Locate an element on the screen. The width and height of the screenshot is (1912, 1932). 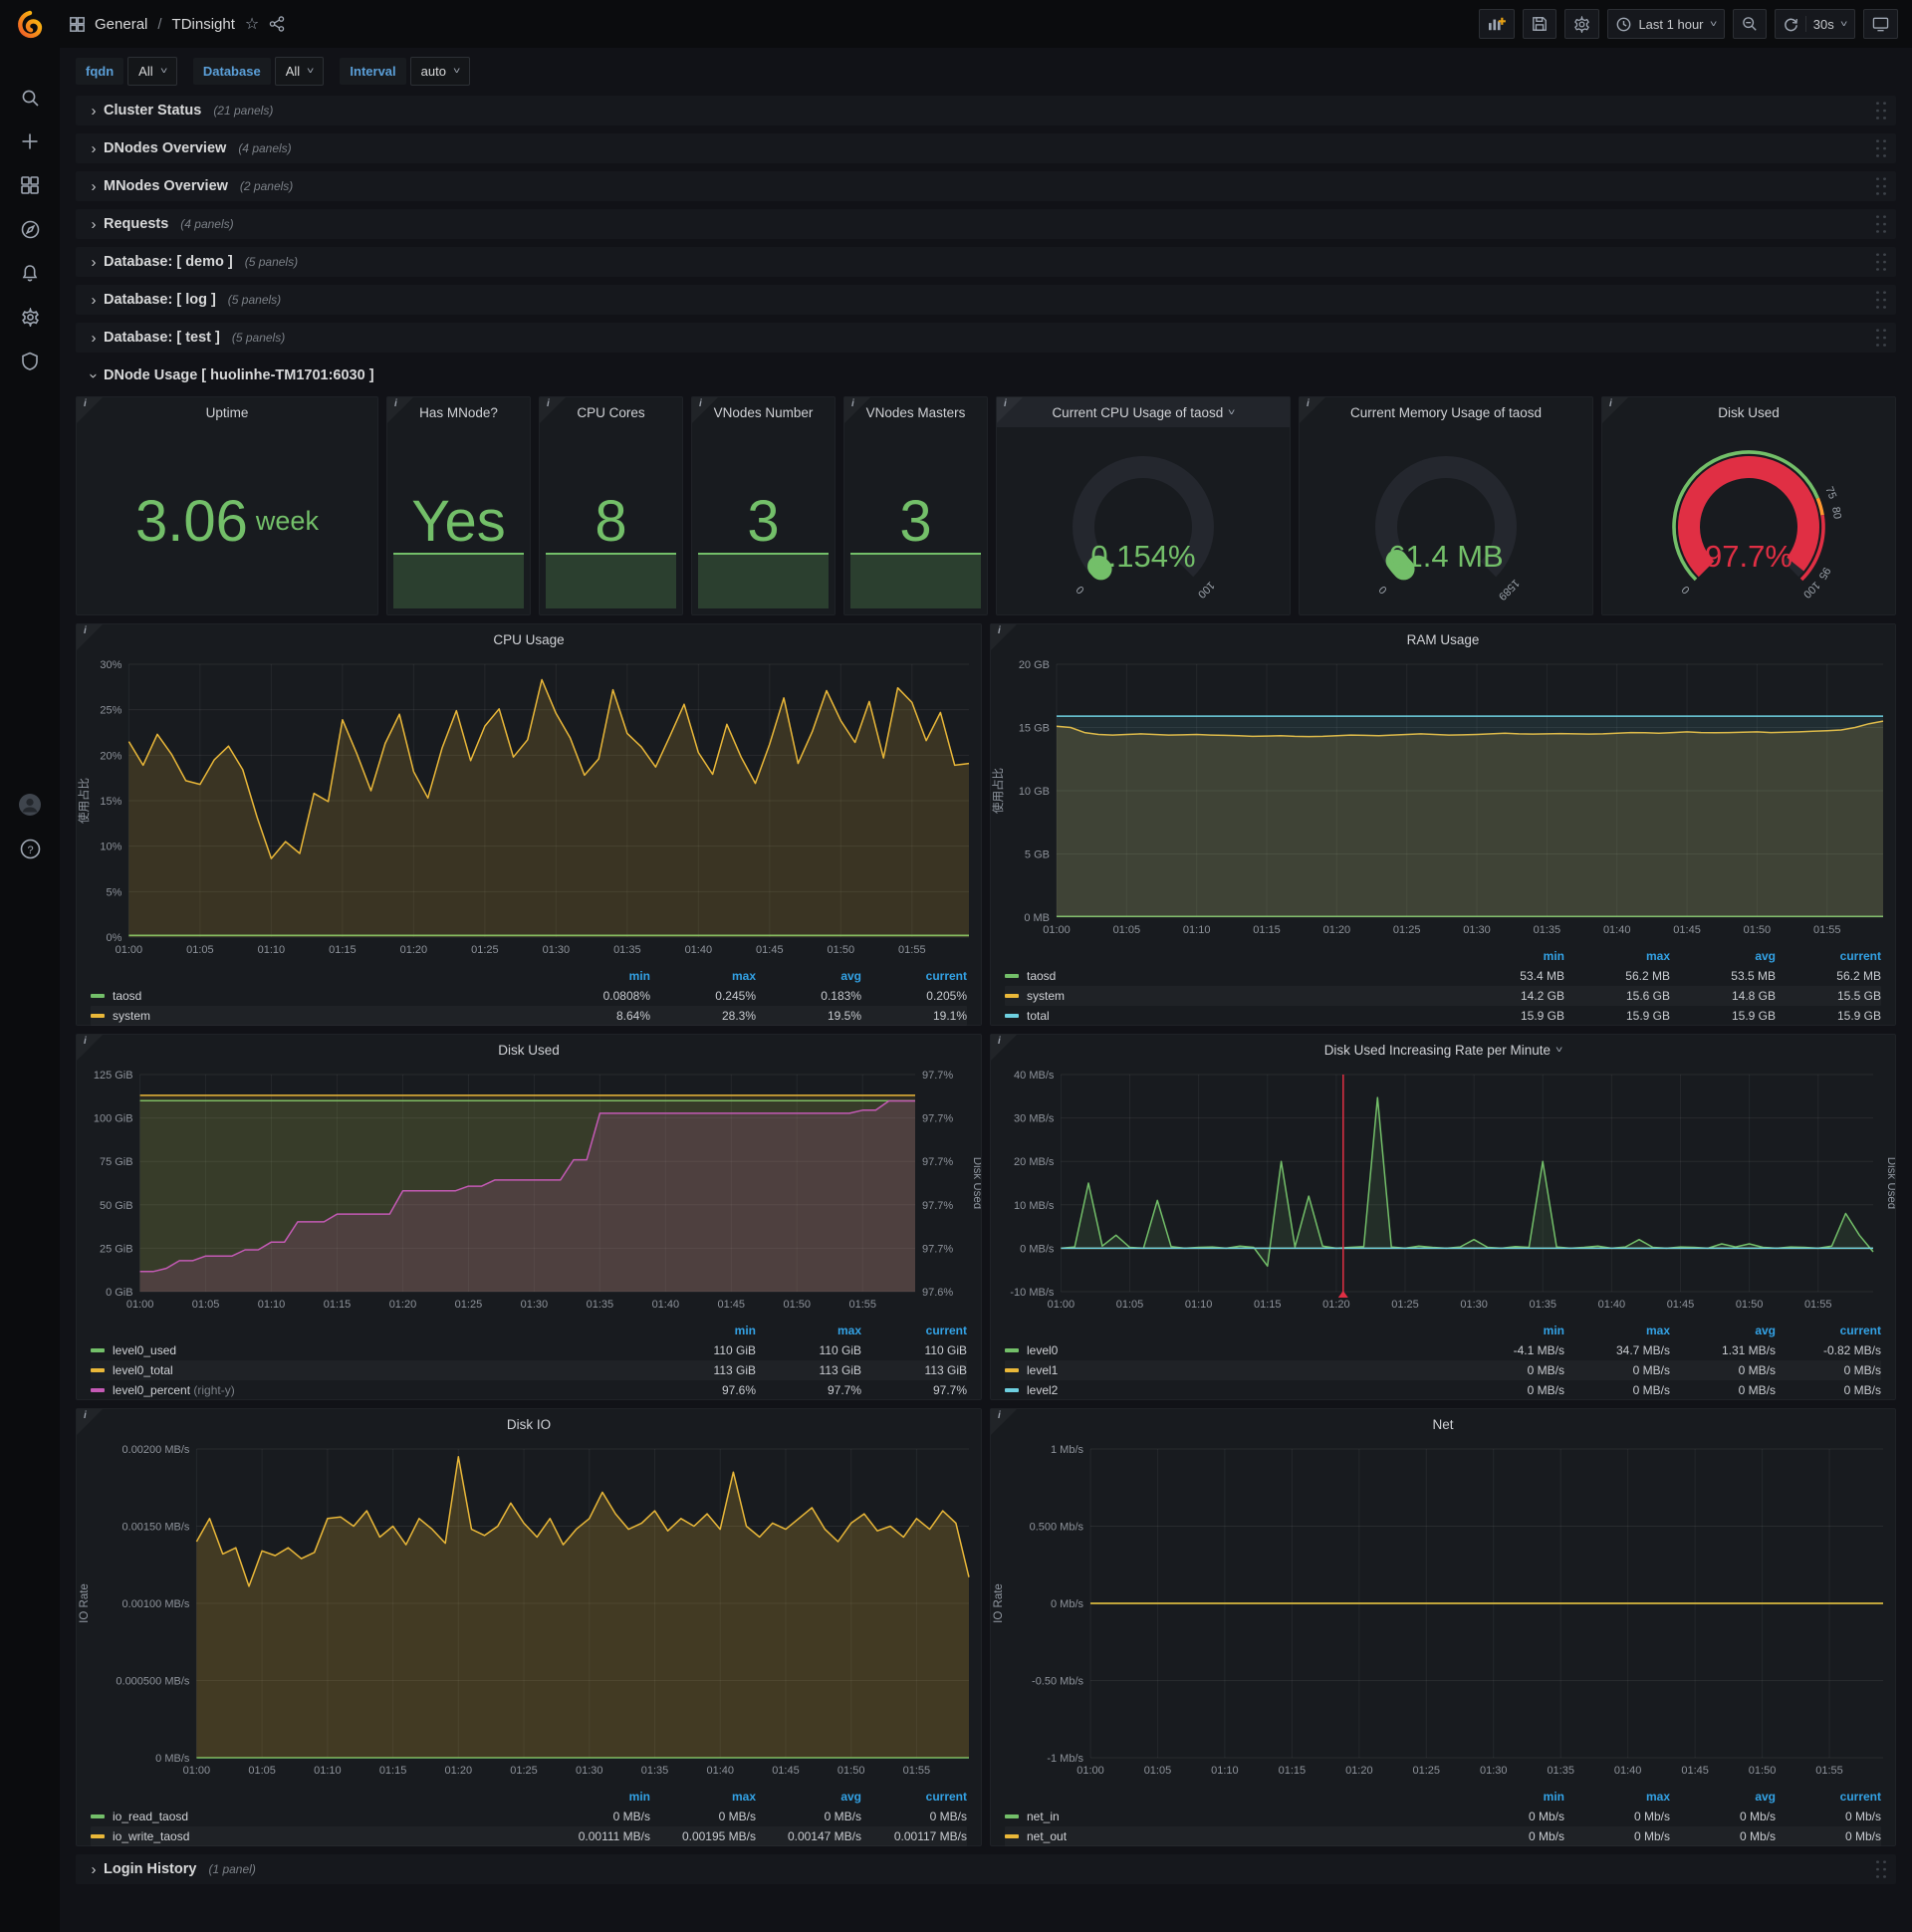
dashboard-row-database-demo-: › Database: [ demo ] (5 panels) is located at coordinates (986, 262).